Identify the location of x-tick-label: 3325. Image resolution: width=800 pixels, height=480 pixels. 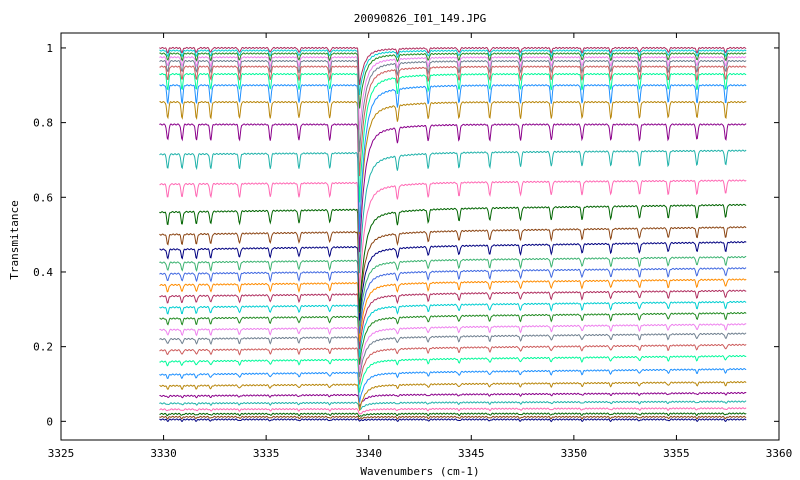
(61, 453).